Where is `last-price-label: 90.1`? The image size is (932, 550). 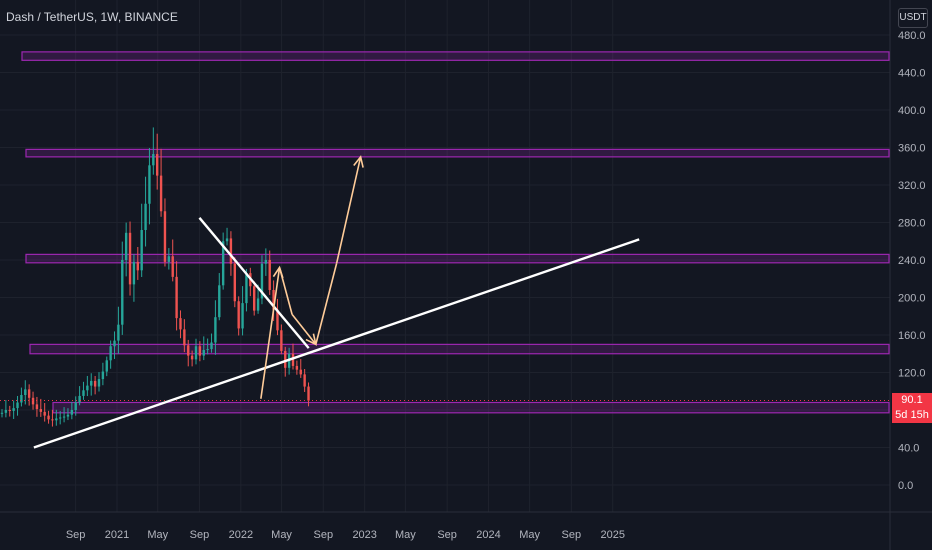 last-price-label: 90.1 is located at coordinates (912, 400).